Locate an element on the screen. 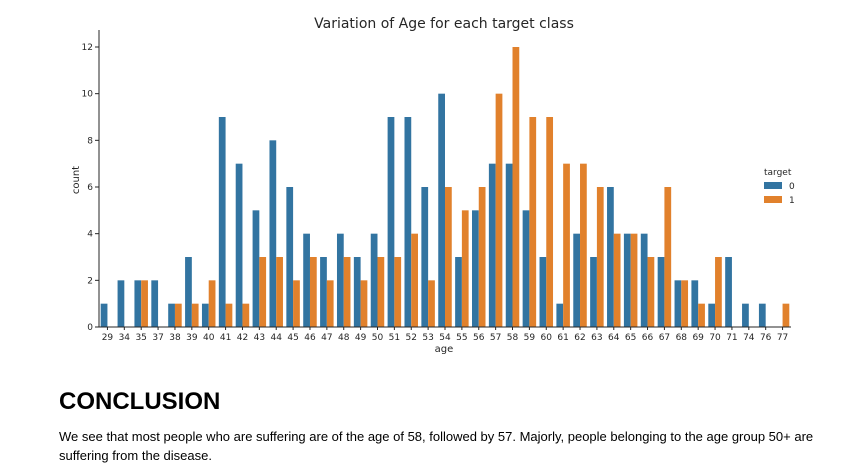 This screenshot has width=841, height=465. x-tick-label: 44 is located at coordinates (276, 338).